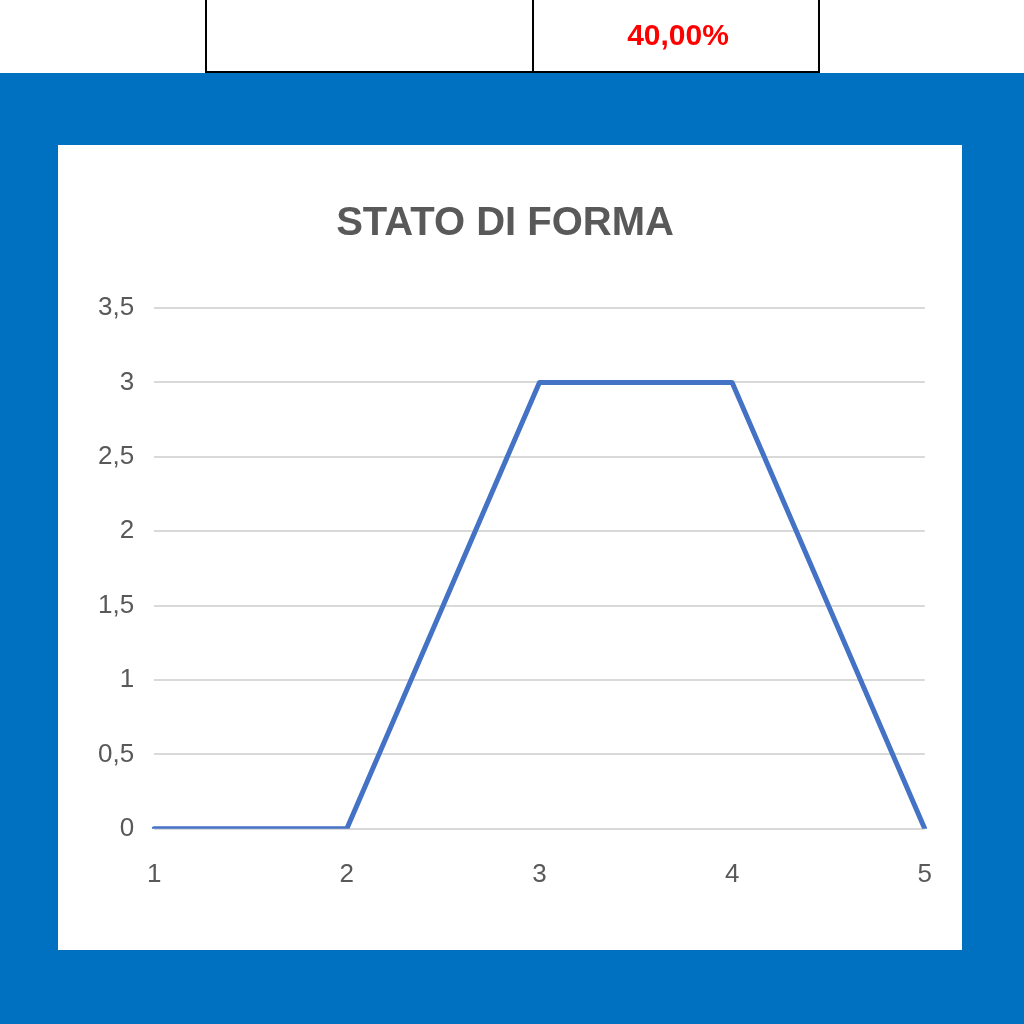  What do you see at coordinates (116, 306) in the screenshot?
I see `y-tick-label: 3,5` at bounding box center [116, 306].